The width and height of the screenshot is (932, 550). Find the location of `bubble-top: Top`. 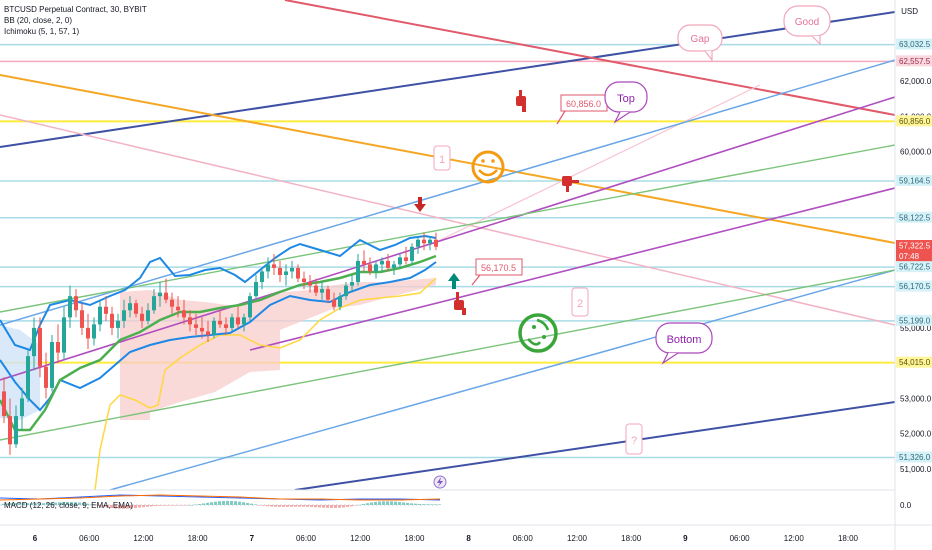

bubble-top: Top is located at coordinates (626, 102).